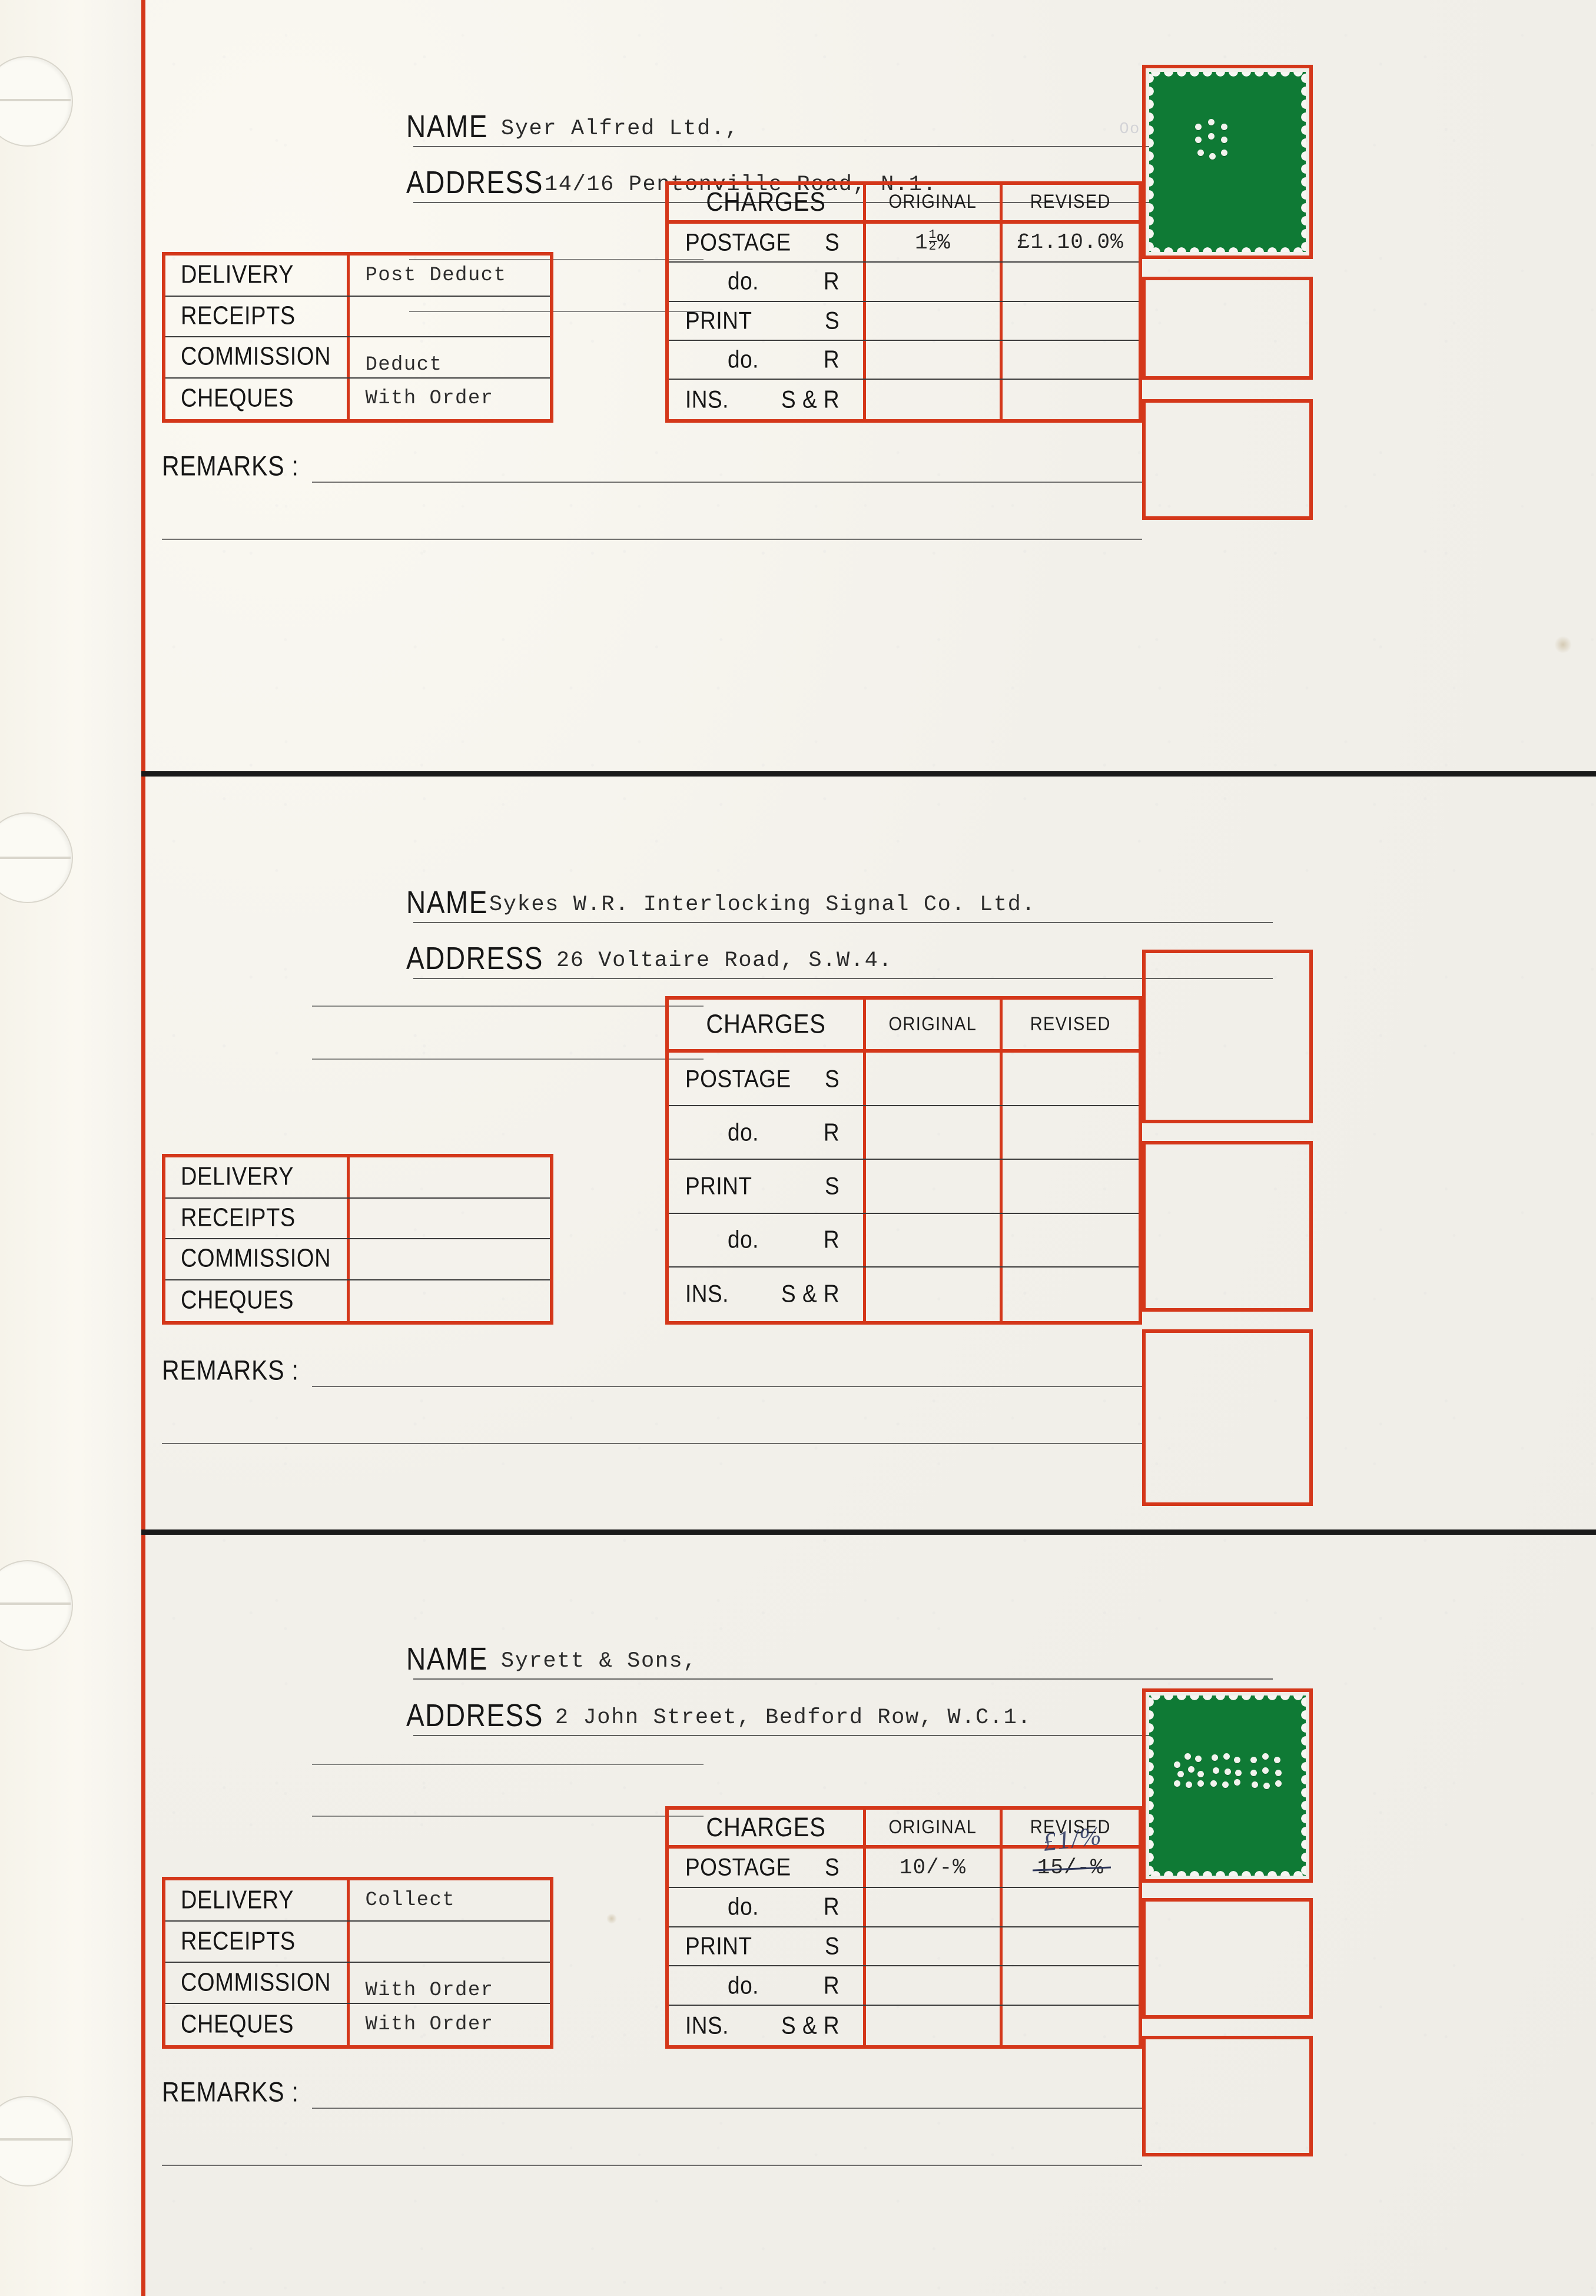 Image resolution: width=1596 pixels, height=2296 pixels. Describe the element at coordinates (724, 960) in the screenshot. I see `address-value: 26 Voltaire Road, S.W.4.` at that location.